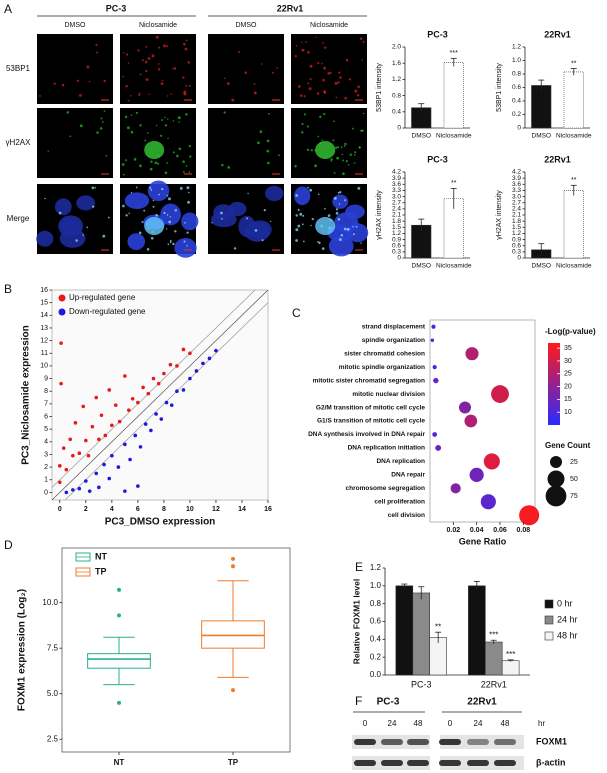 The height and width of the screenshot is (773, 607). I want to click on size-key-label: 25, so click(574, 462).